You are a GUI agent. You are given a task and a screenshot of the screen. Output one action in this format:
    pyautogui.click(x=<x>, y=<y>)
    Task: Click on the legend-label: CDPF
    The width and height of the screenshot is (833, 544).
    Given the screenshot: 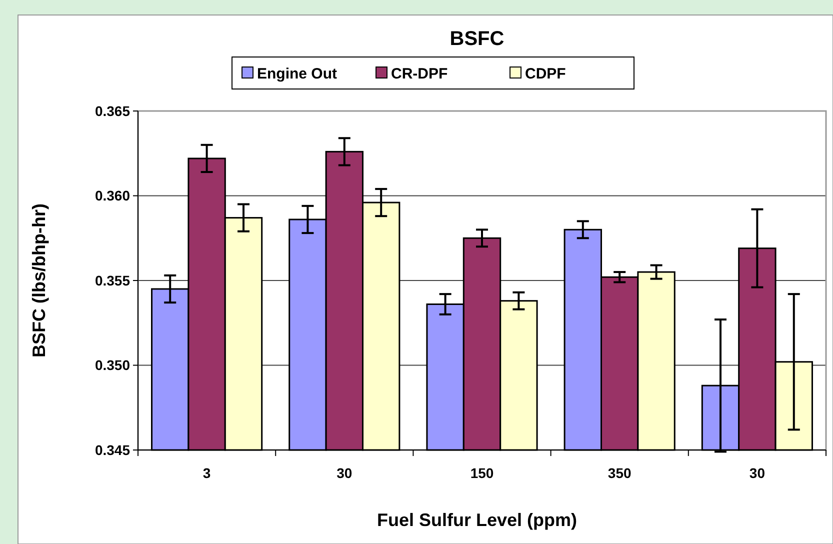 What is the action you would take?
    pyautogui.click(x=545, y=73)
    